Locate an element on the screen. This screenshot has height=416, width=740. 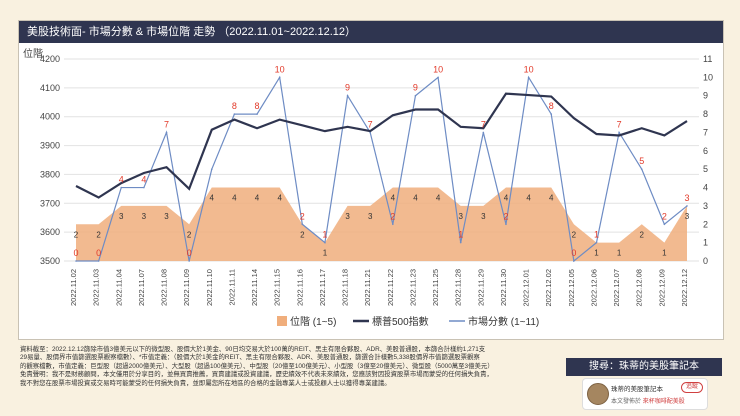
x-tick-label: 2022.11.16 is located at coordinates (299, 287).